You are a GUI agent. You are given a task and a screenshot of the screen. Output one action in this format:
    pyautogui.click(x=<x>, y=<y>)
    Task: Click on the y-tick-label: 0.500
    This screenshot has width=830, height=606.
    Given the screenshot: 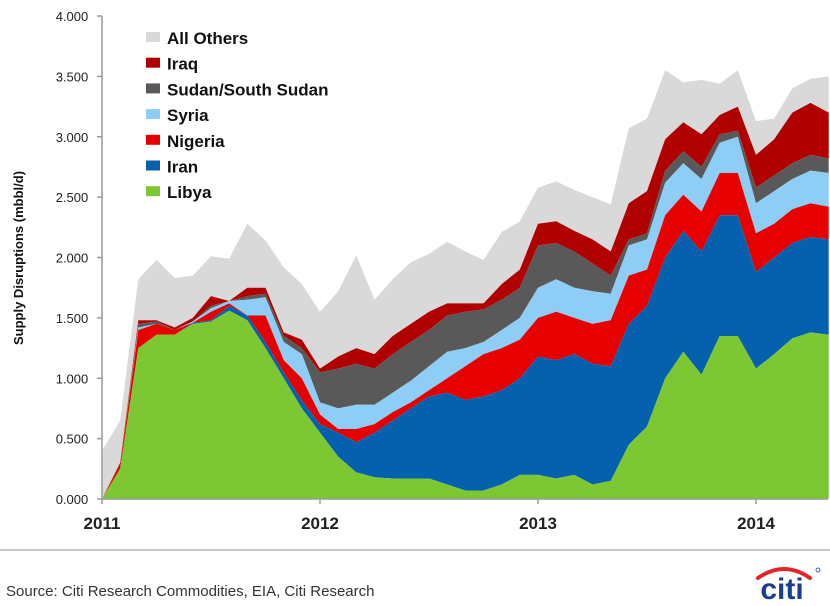 What is the action you would take?
    pyautogui.click(x=72, y=439)
    